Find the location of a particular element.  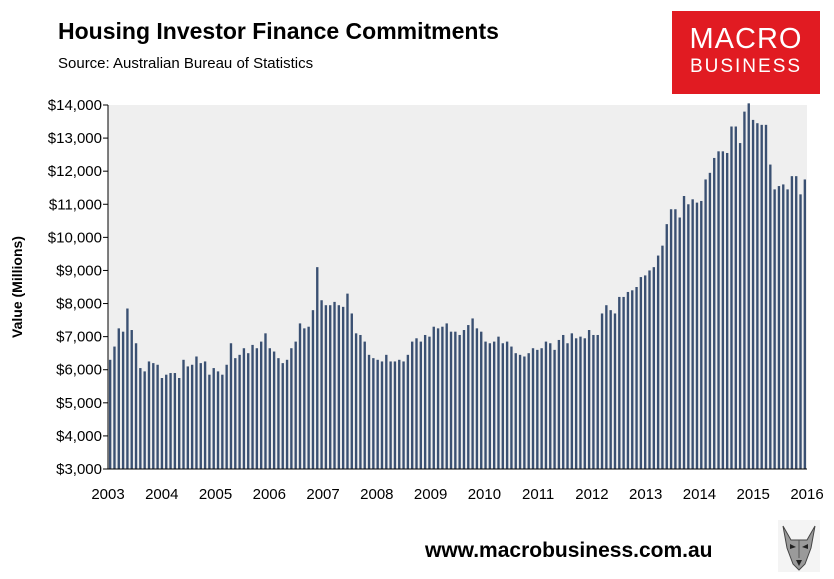

y-tick-label: $10,000 is located at coordinates (75, 237).